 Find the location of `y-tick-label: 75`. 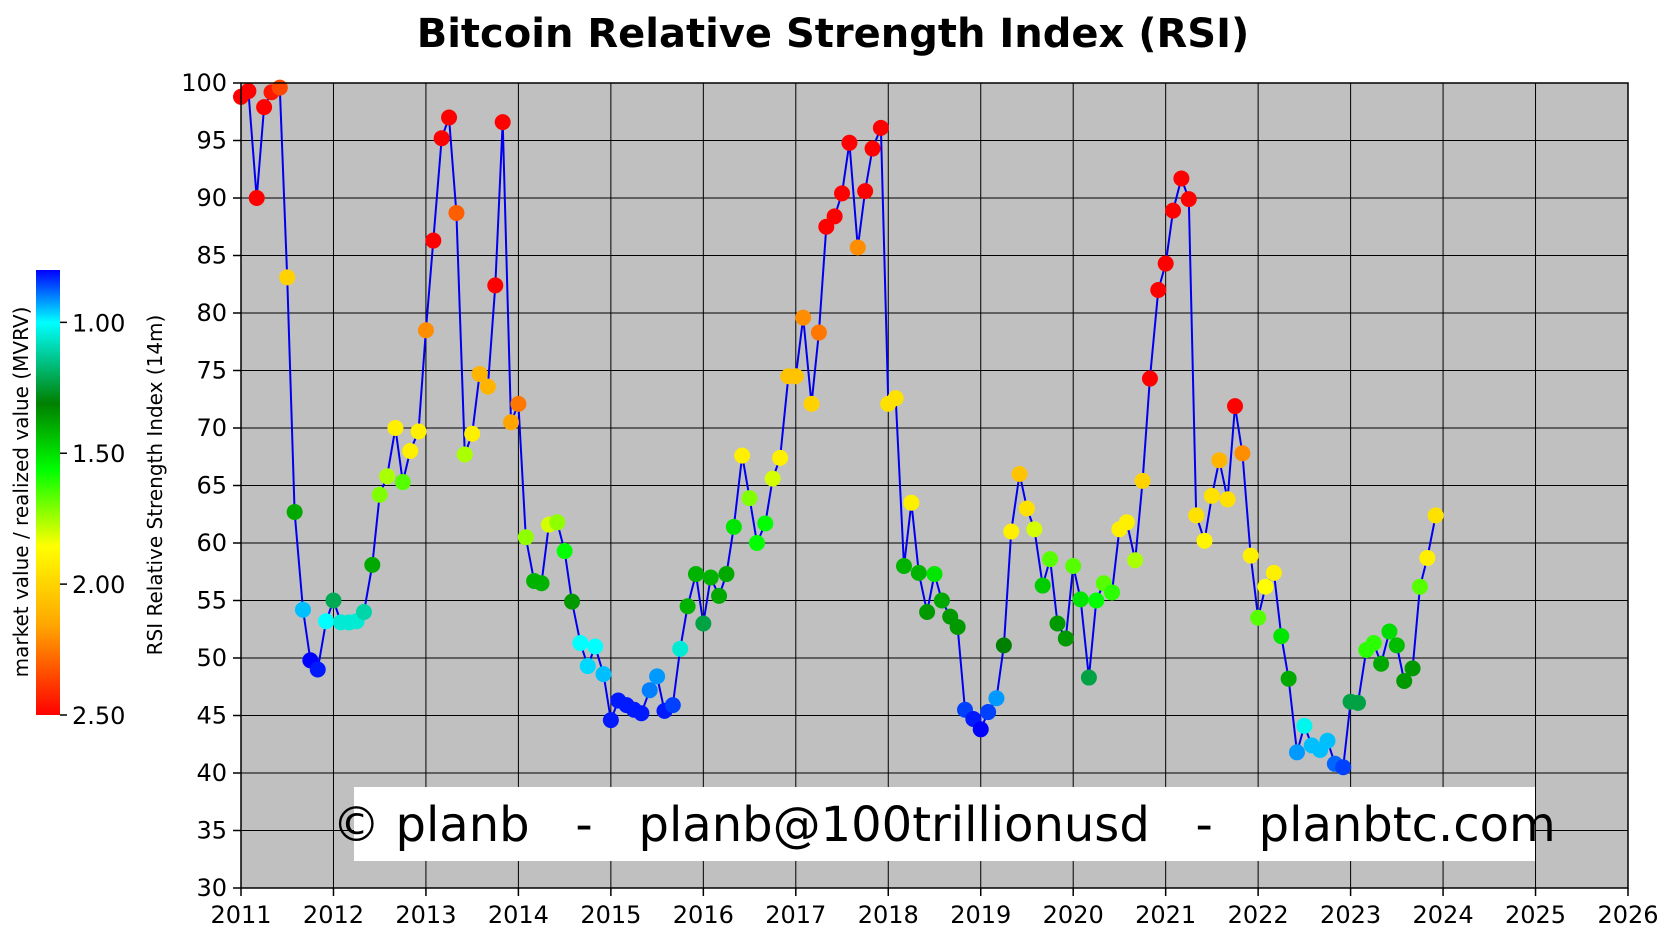

y-tick-label: 75 is located at coordinates (211, 371).